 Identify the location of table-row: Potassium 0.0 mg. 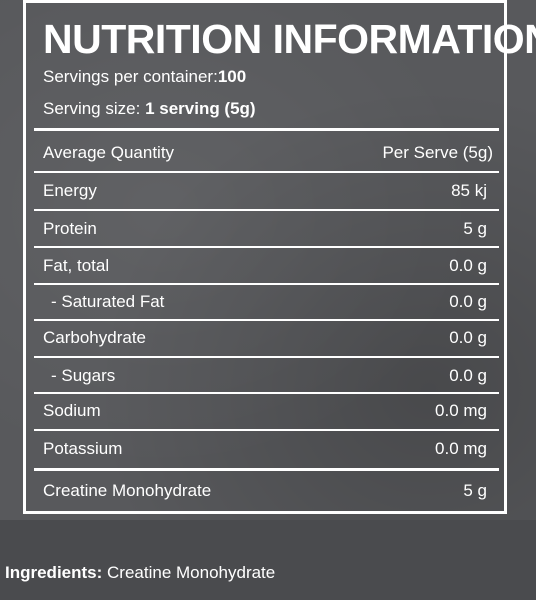
(268, 449).